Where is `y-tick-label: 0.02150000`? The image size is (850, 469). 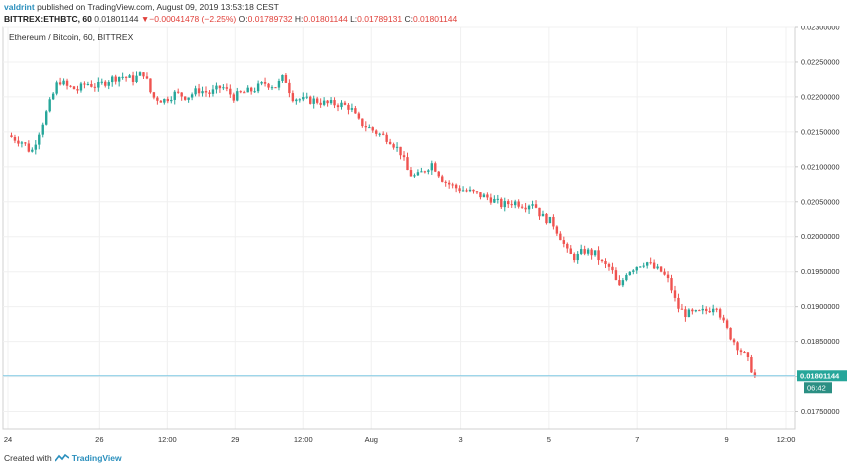
y-tick-label: 0.02150000 is located at coordinates (820, 131).